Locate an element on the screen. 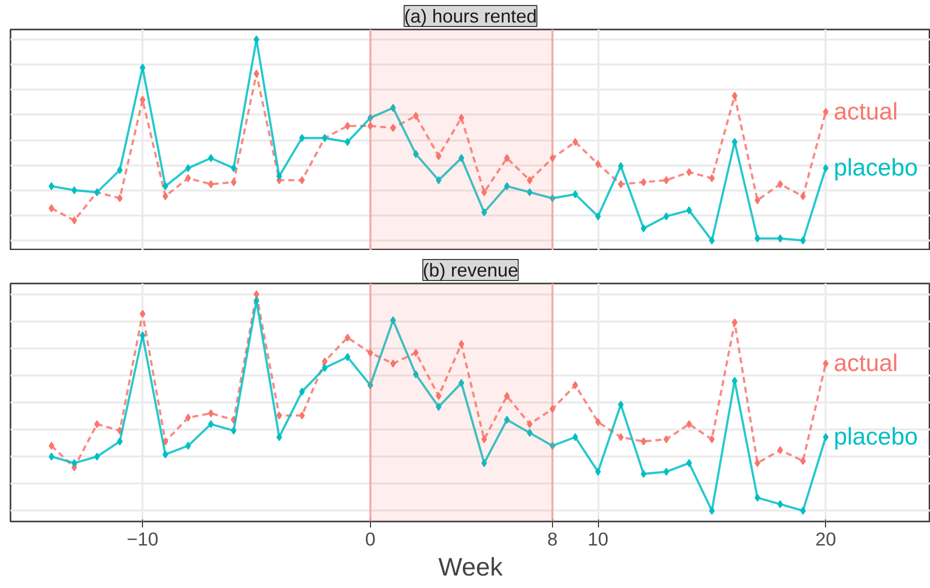  x-tick-label: 8 is located at coordinates (552, 539).